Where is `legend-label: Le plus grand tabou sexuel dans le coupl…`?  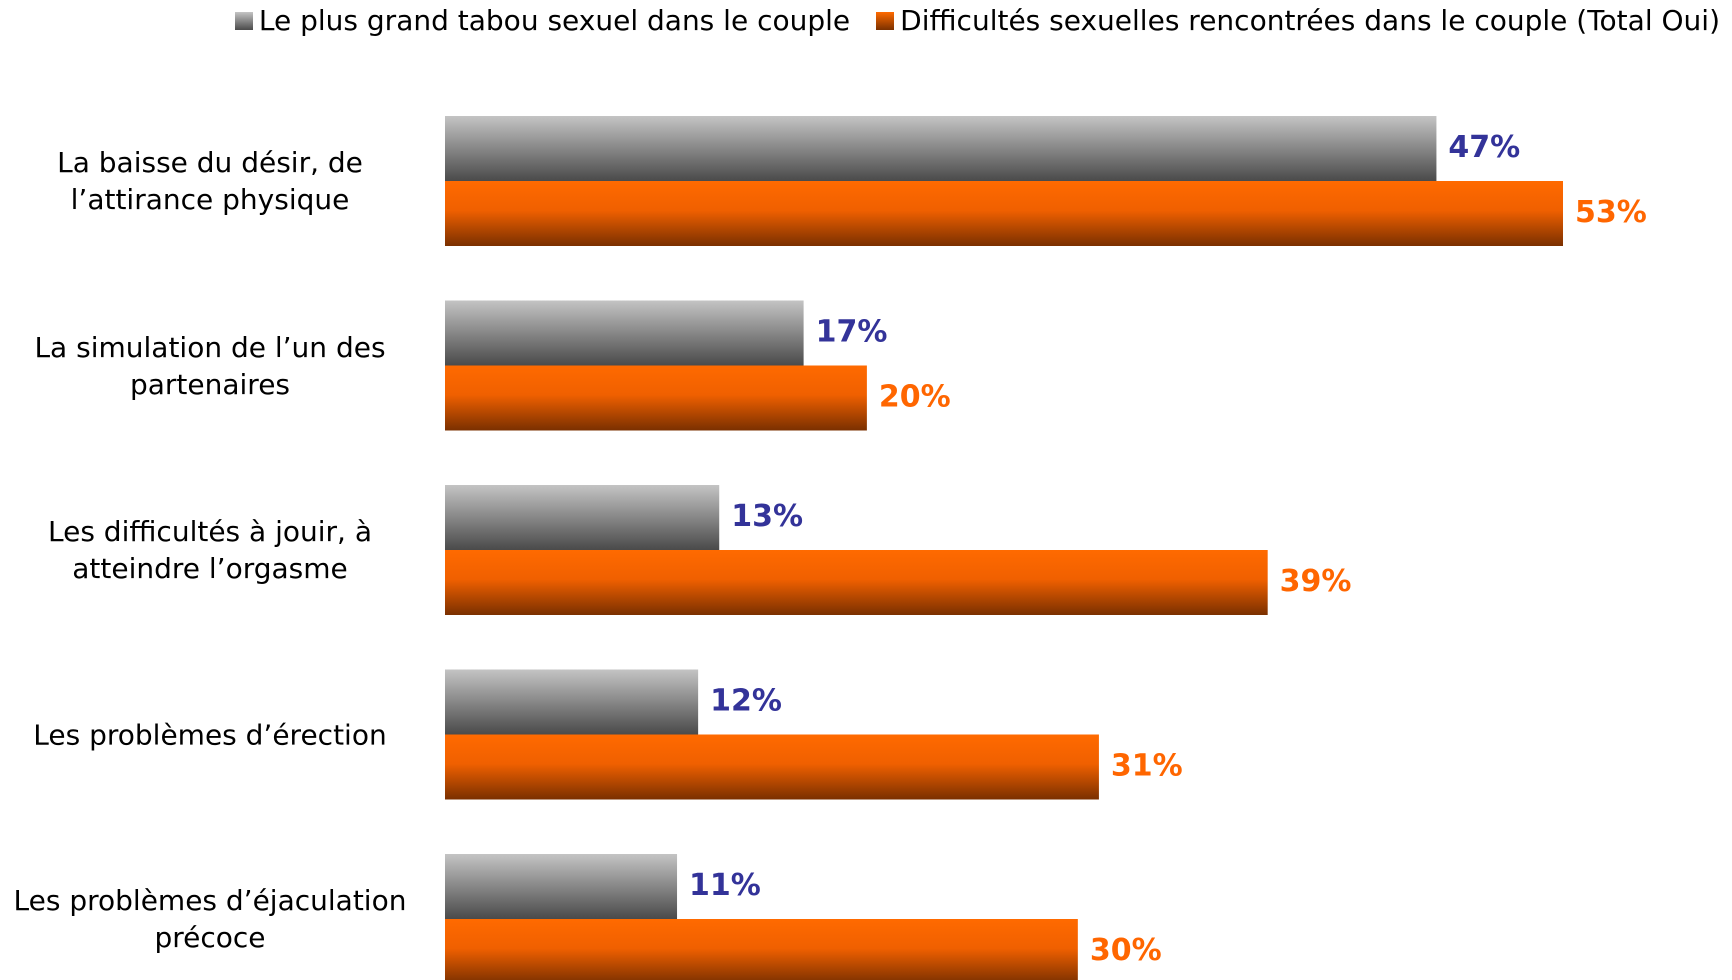
legend-label: Le plus grand tabou sexuel dans le coupl… is located at coordinates (554, 20).